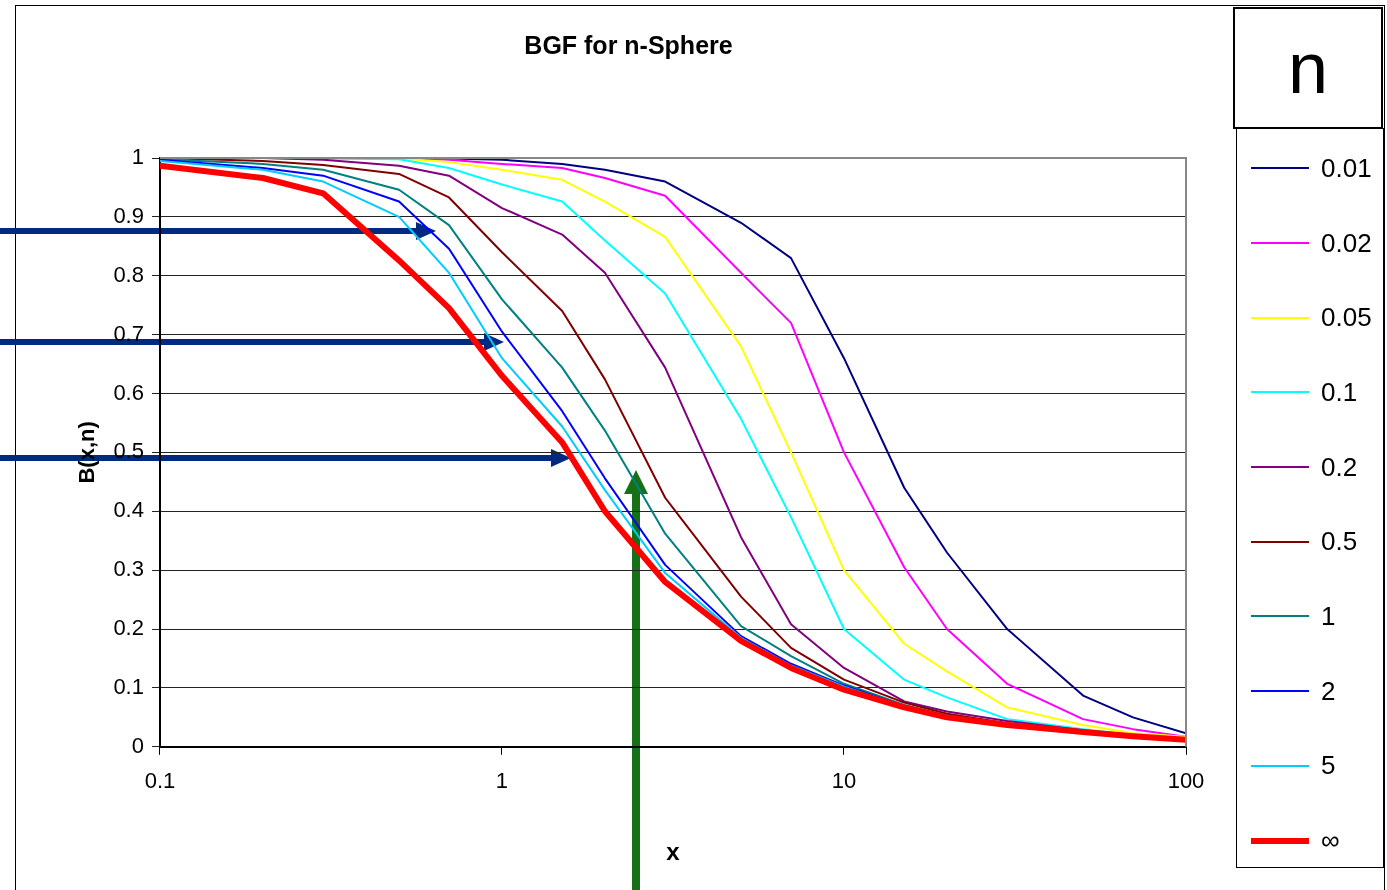 This screenshot has width=1387, height=890. Describe the element at coordinates (1339, 467) in the screenshot. I see `legend-label: 0.2` at that location.